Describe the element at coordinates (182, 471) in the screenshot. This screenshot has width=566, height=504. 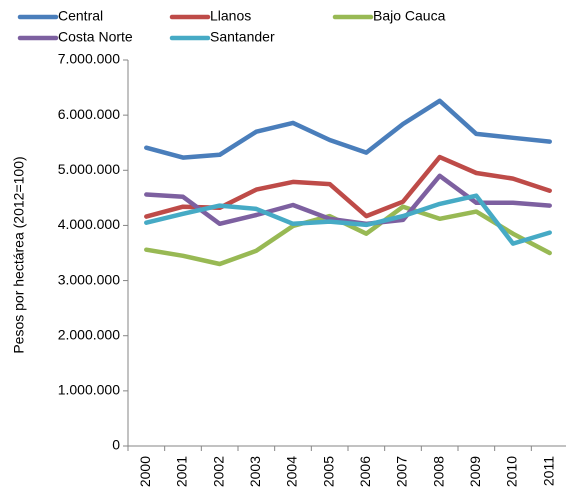
I see `x-tick-label: 2001` at that location.